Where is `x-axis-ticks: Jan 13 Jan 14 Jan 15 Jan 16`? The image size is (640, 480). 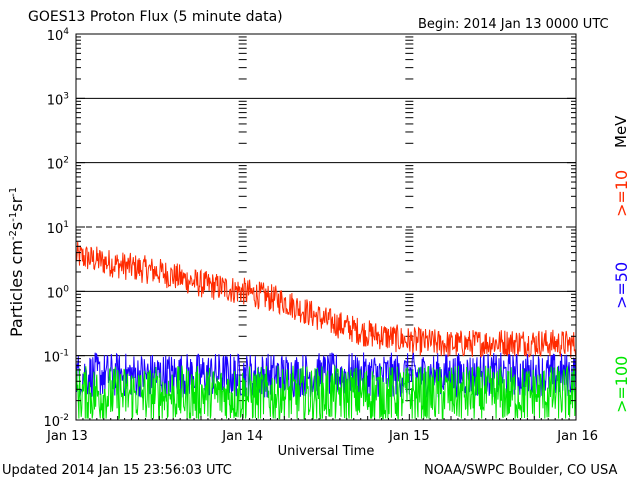
x-axis-ticks: Jan 13 Jan 14 Jan 15 Jan 16 is located at coordinates (322, 429).